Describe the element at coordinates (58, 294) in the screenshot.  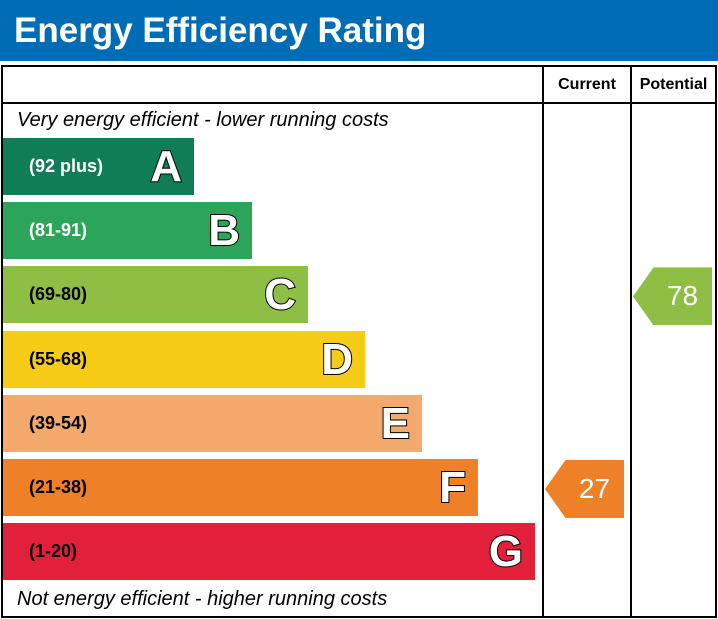
I see `band-range: (69-80)` at that location.